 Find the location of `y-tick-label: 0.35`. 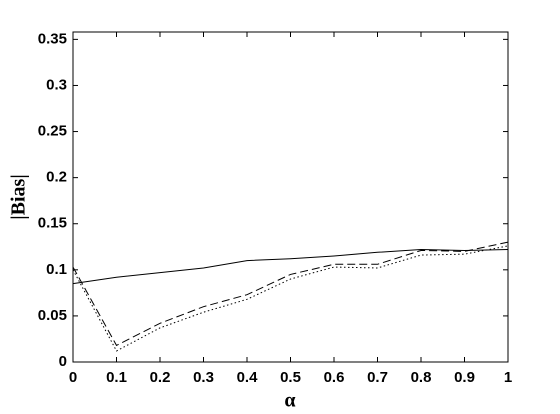

y-tick-label: 0.35 is located at coordinates (52, 38).